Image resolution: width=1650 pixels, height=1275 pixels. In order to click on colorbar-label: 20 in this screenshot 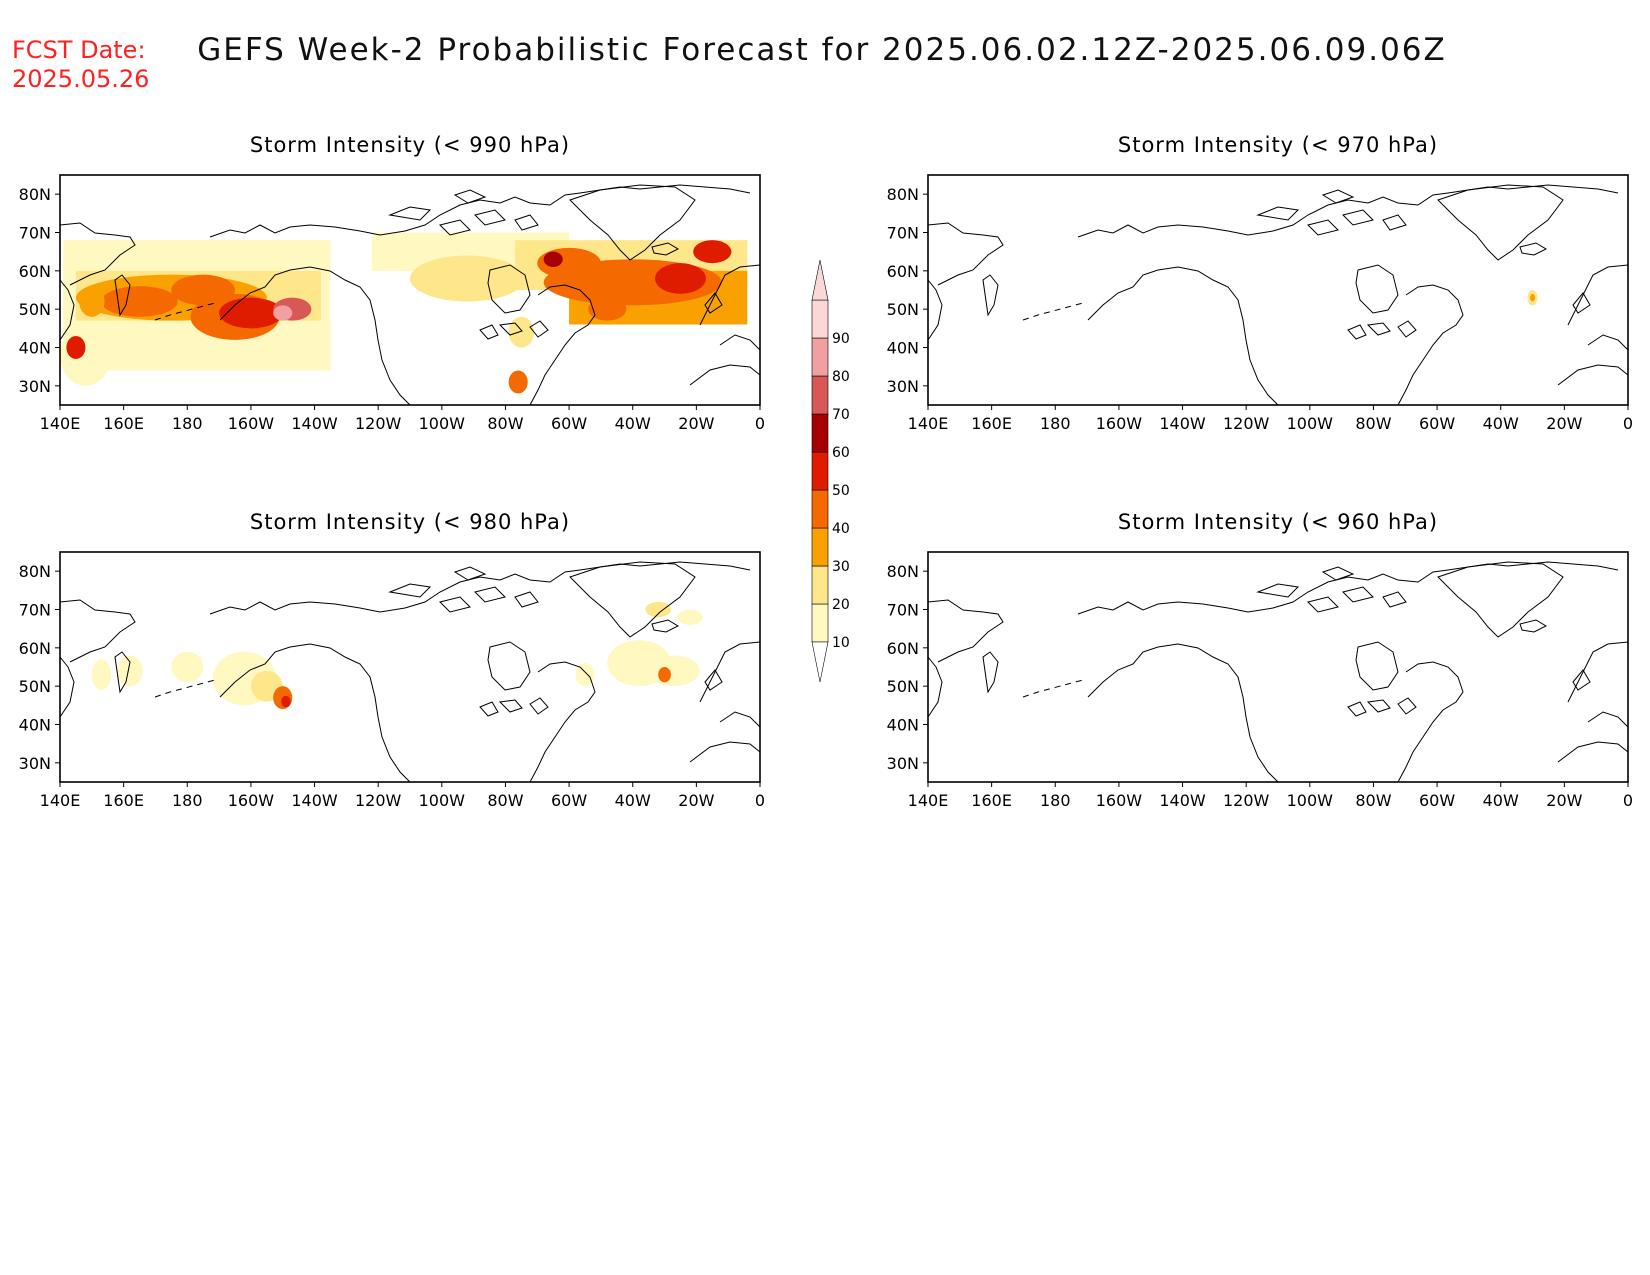, I will do `click(841, 605)`.